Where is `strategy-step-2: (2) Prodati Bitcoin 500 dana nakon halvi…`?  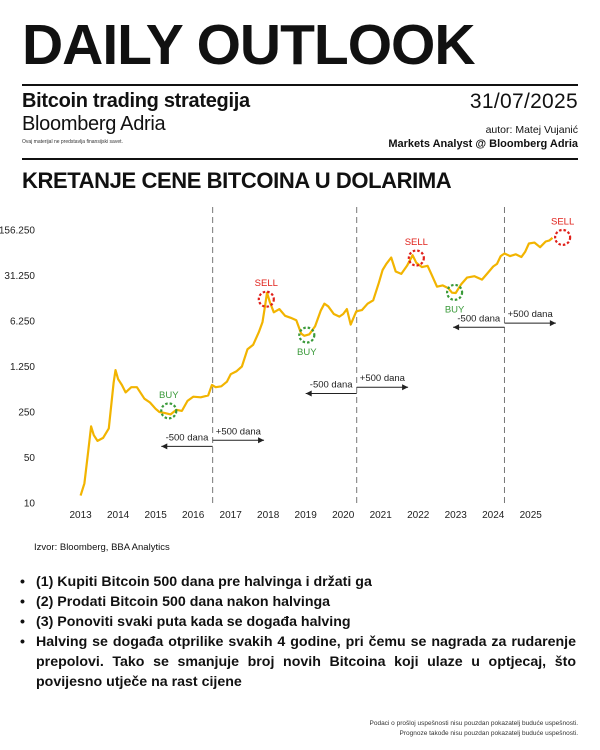
strategy-step-2: (2) Prodati Bitcoin 500 dana nakon halvi… is located at coordinates (298, 602).